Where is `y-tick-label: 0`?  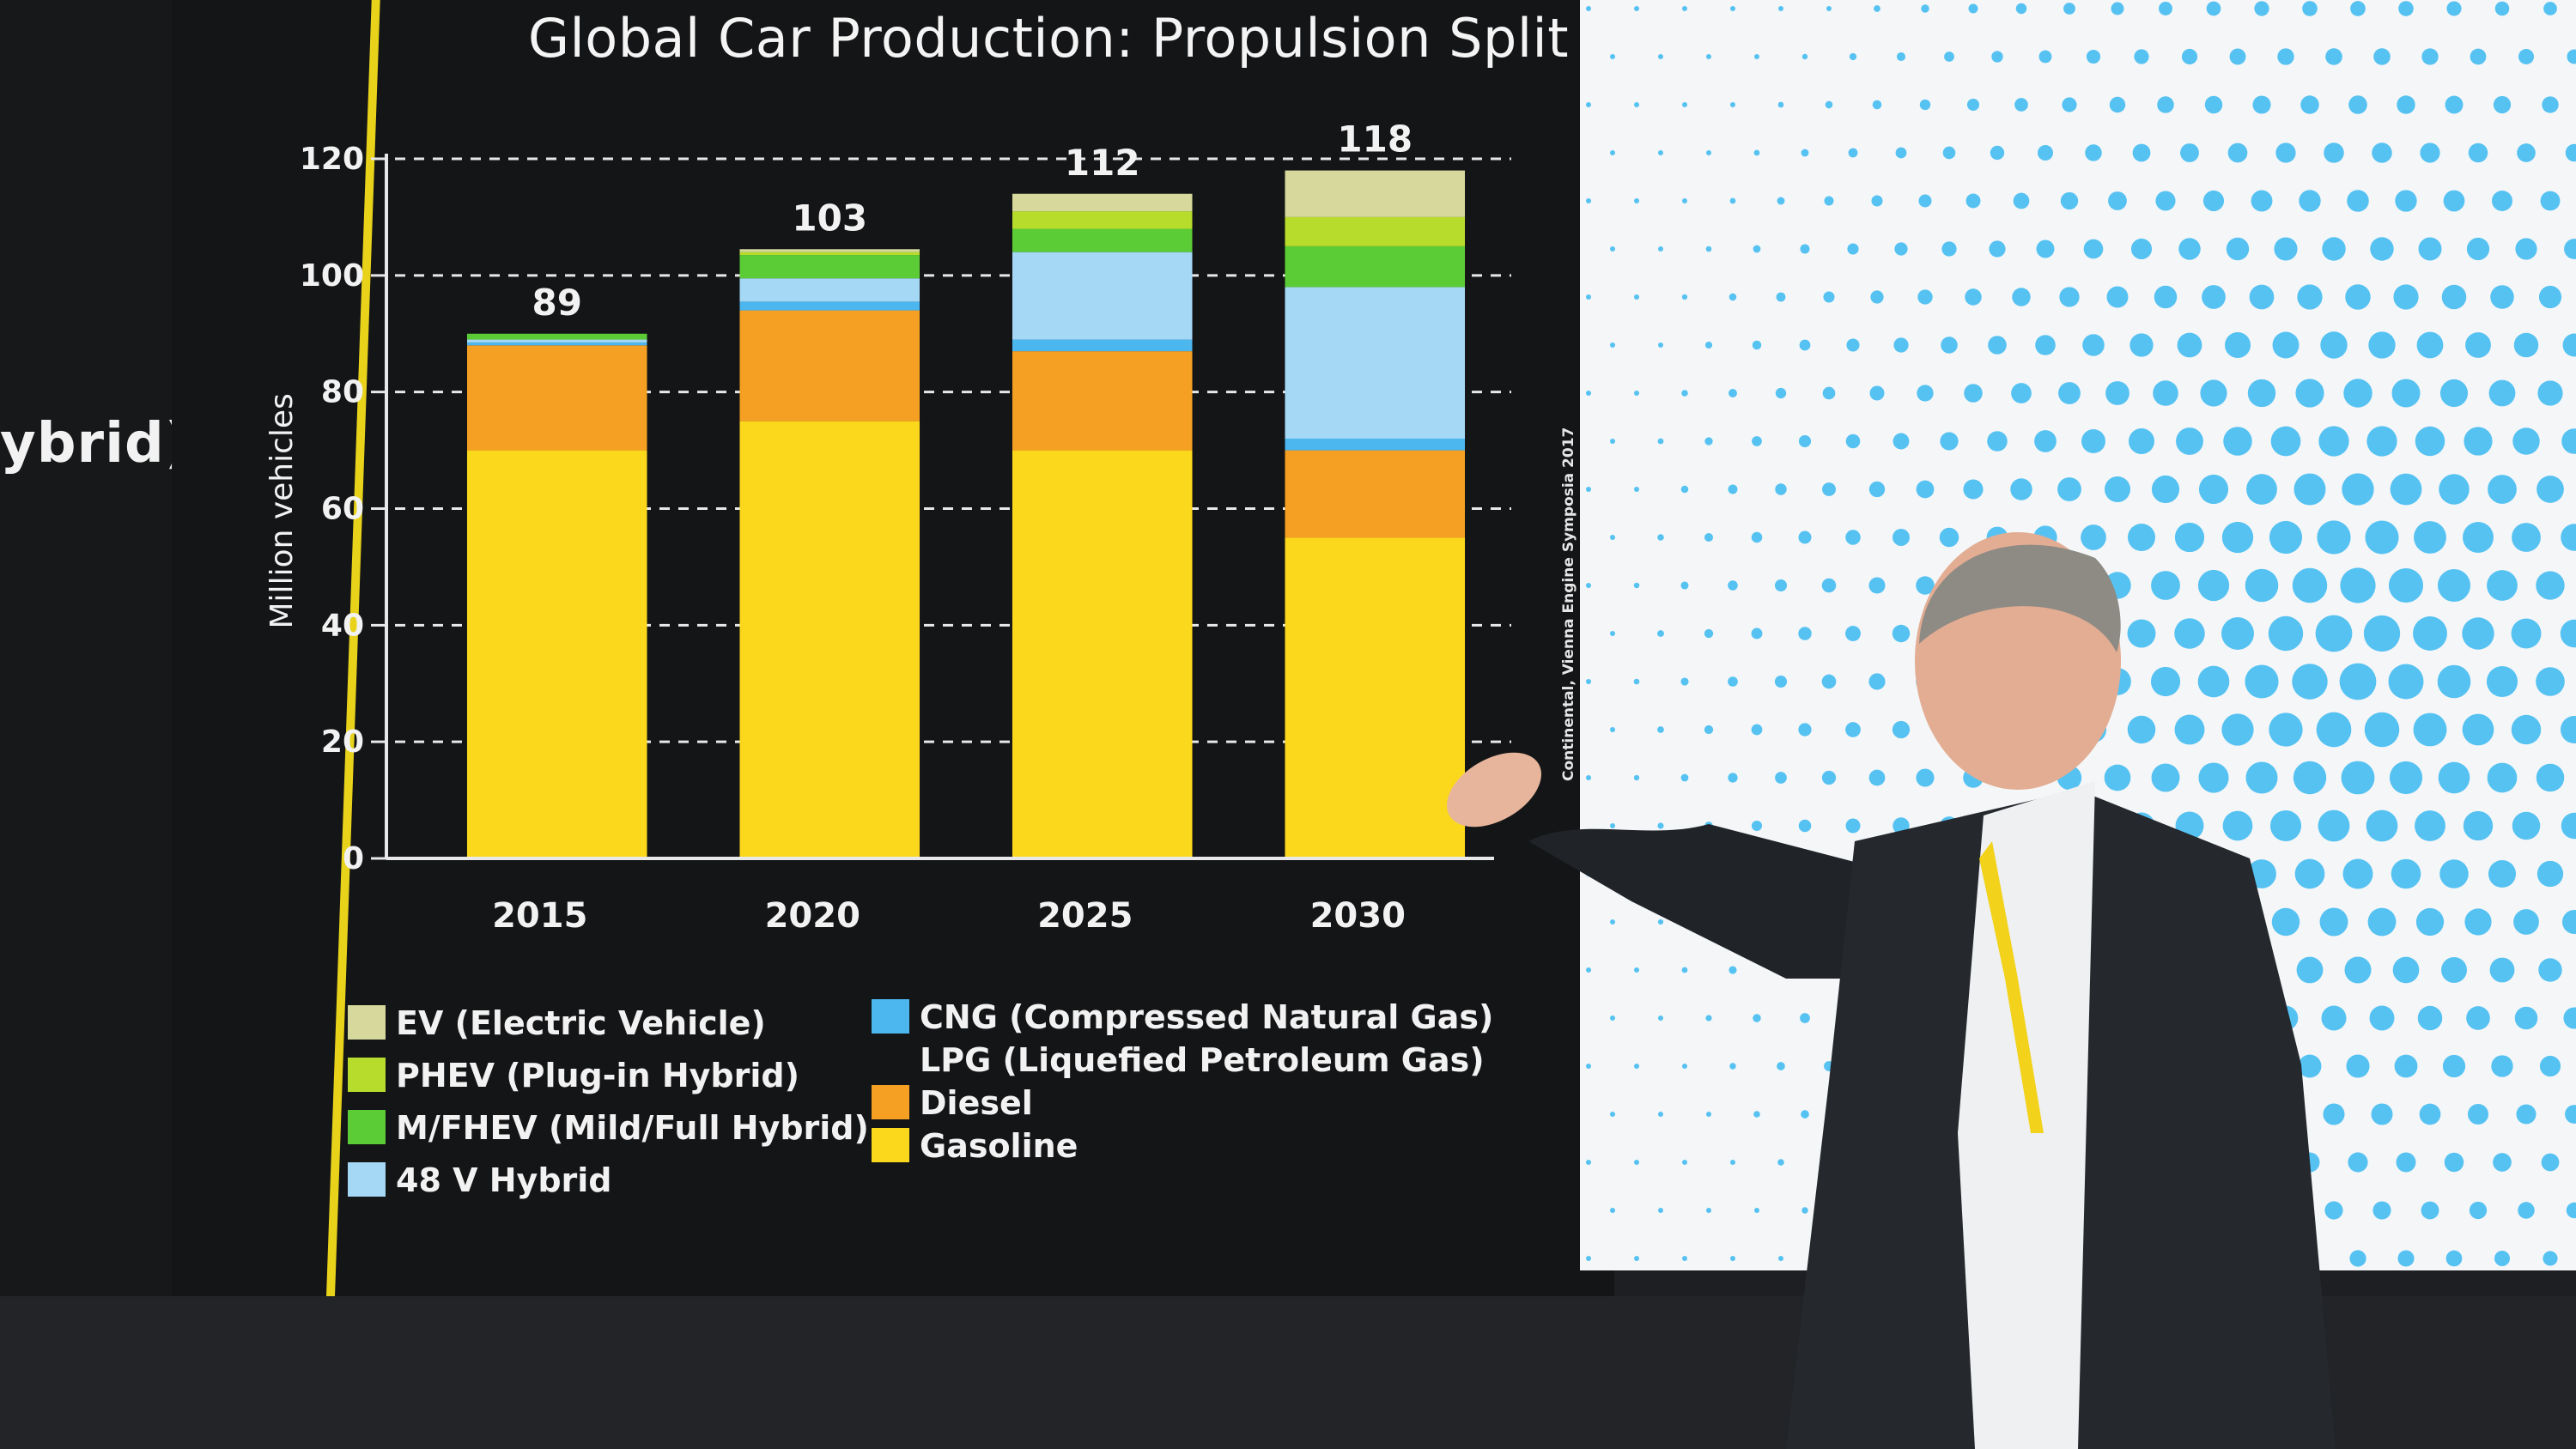 y-tick-label: 0 is located at coordinates (354, 858).